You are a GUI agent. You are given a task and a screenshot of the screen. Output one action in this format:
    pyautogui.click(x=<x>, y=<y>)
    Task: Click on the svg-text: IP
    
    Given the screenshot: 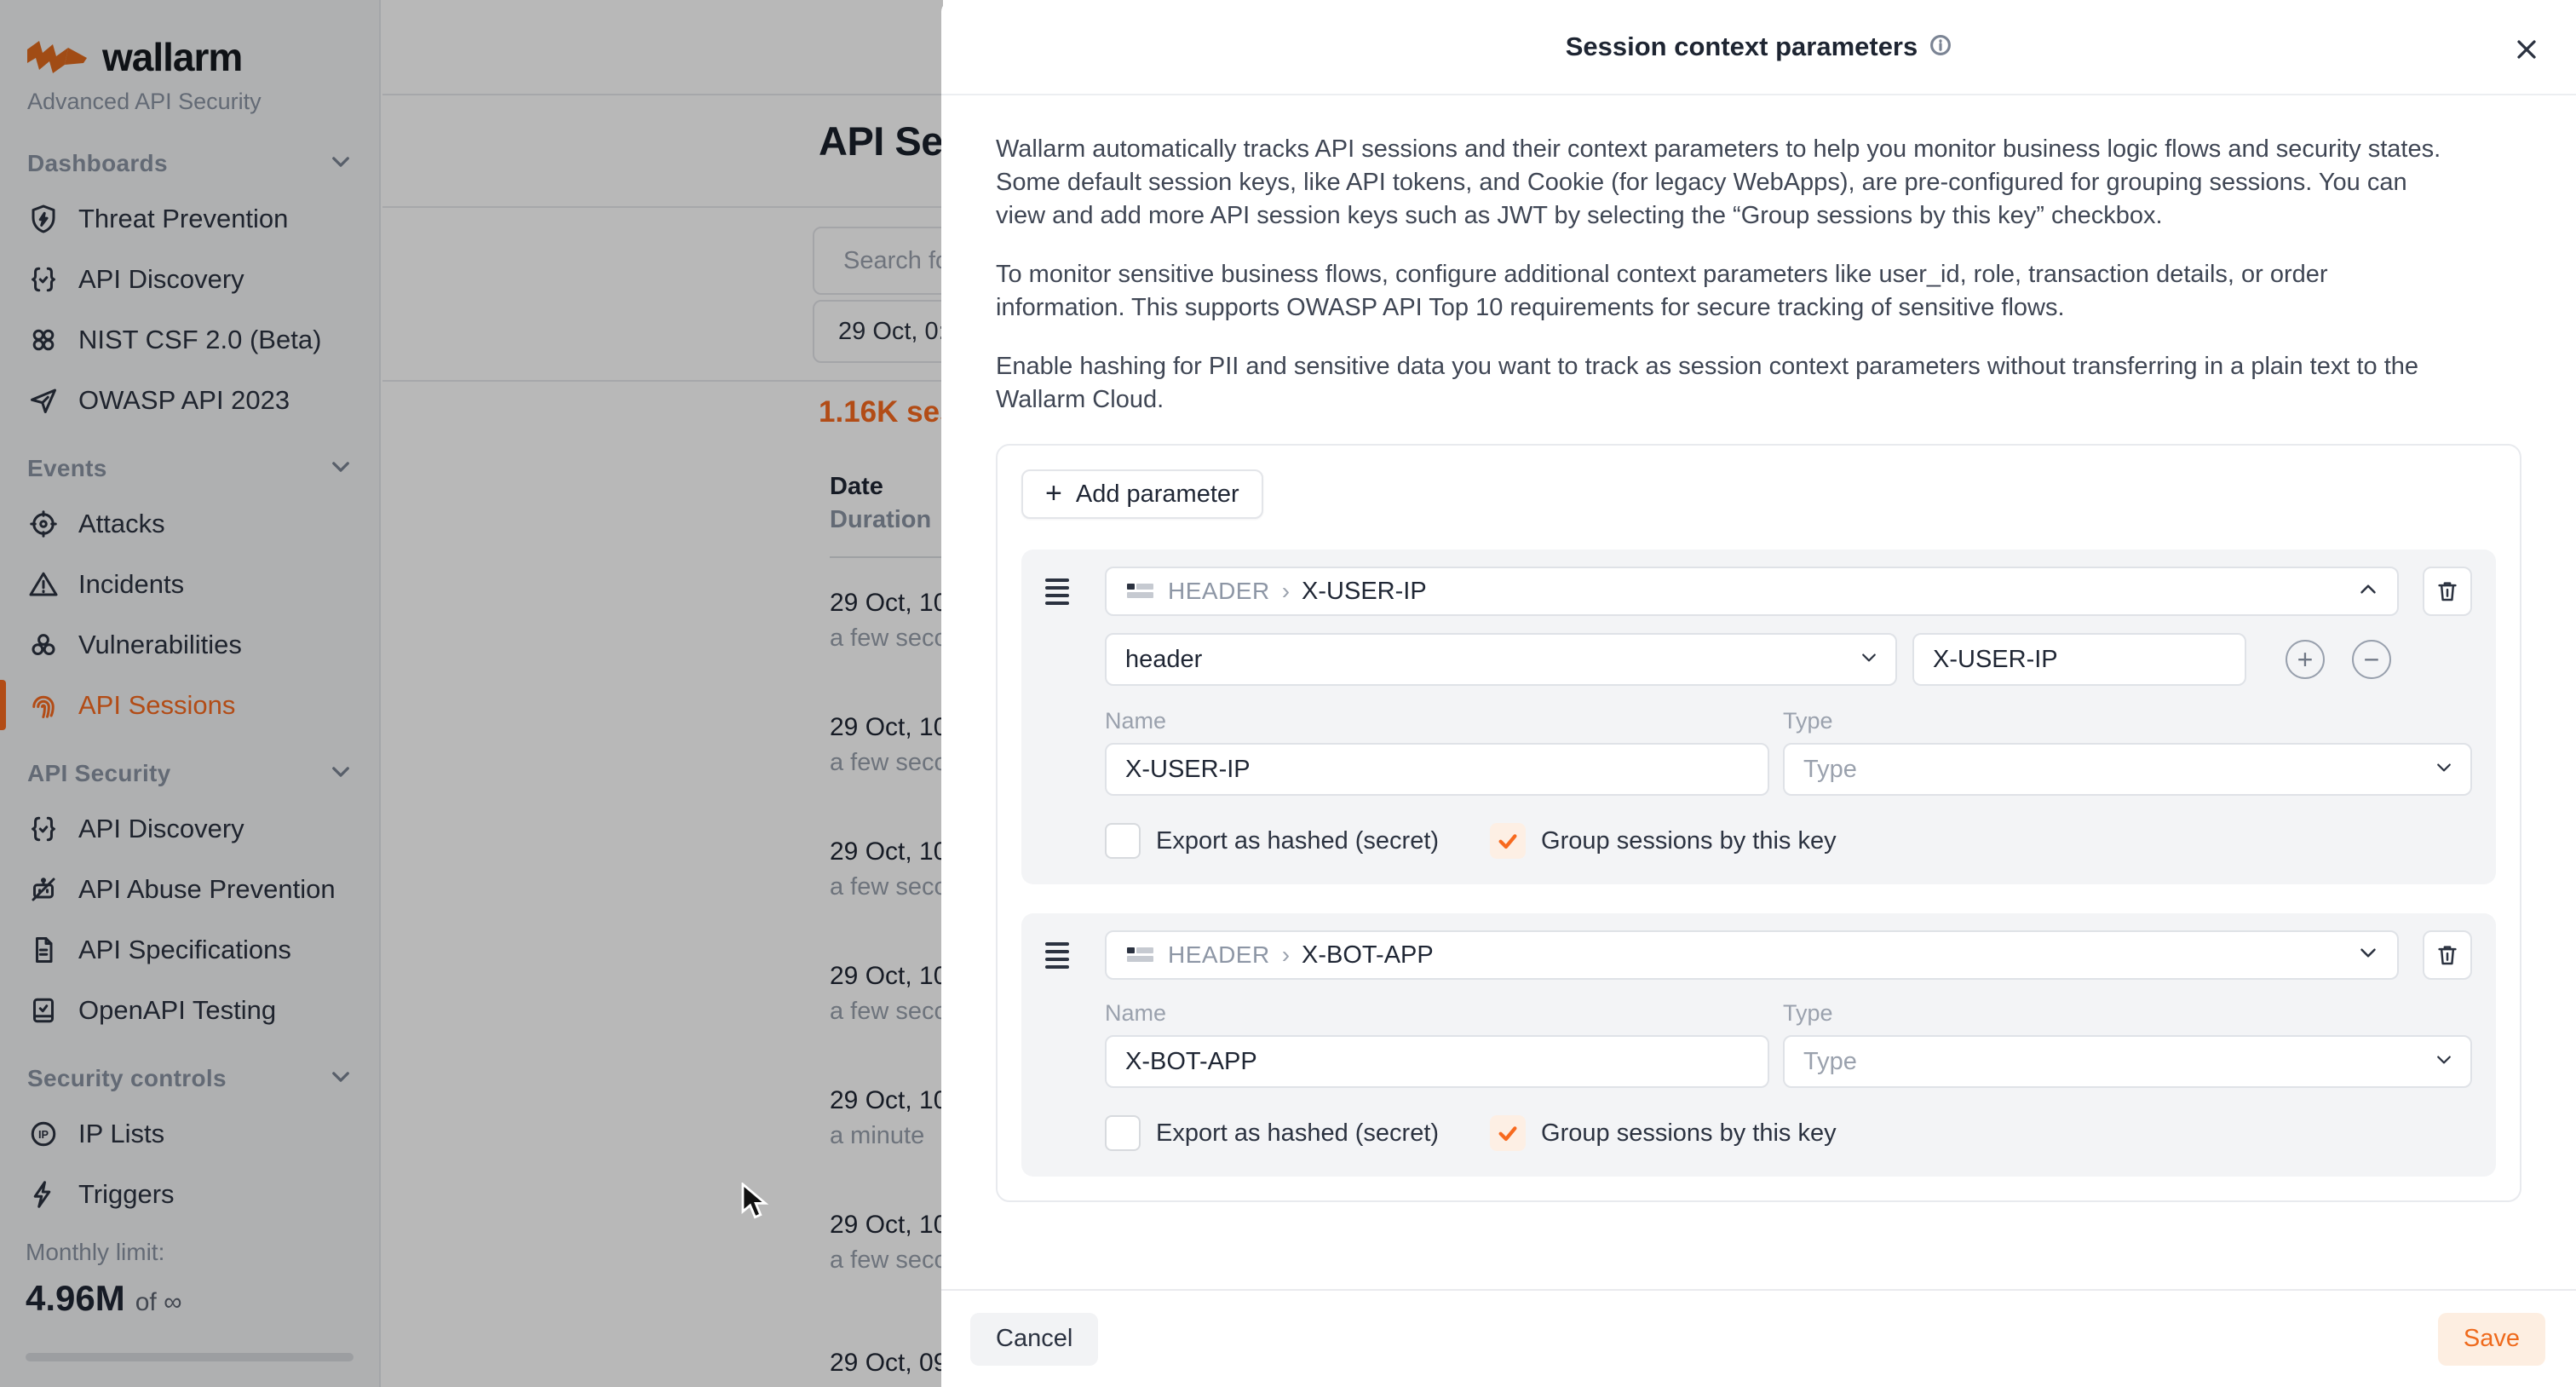 What is the action you would take?
    pyautogui.click(x=43, y=1134)
    